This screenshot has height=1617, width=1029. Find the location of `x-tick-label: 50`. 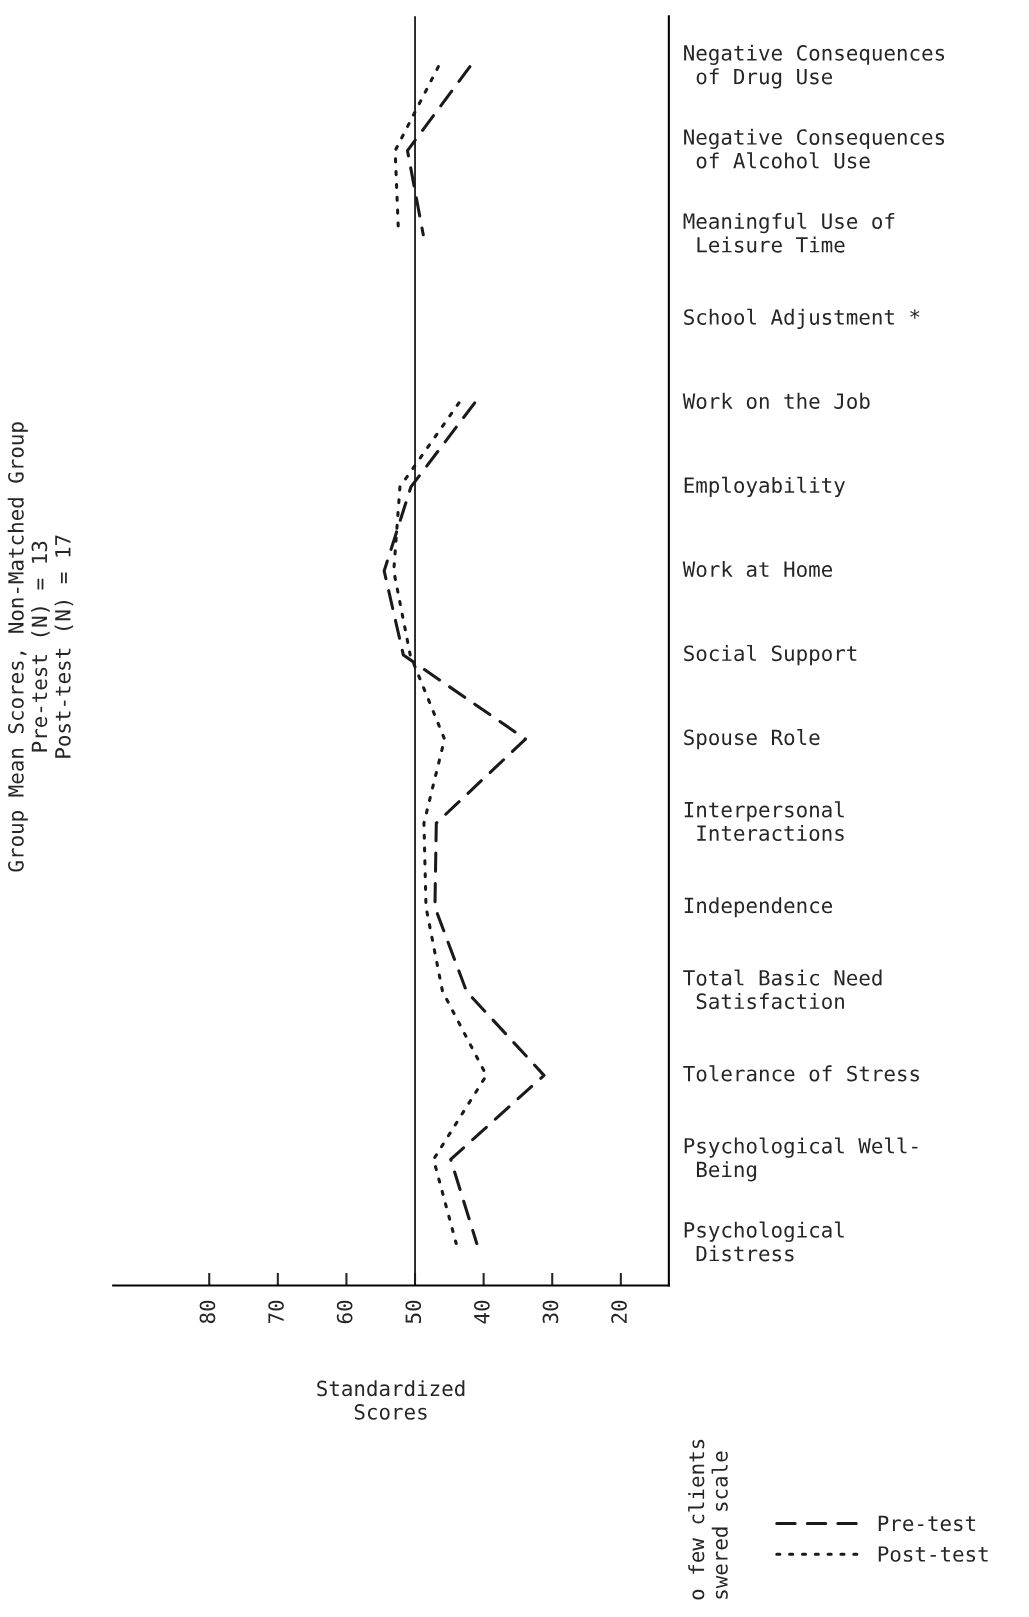

x-tick-label: 50 is located at coordinates (413, 1312).